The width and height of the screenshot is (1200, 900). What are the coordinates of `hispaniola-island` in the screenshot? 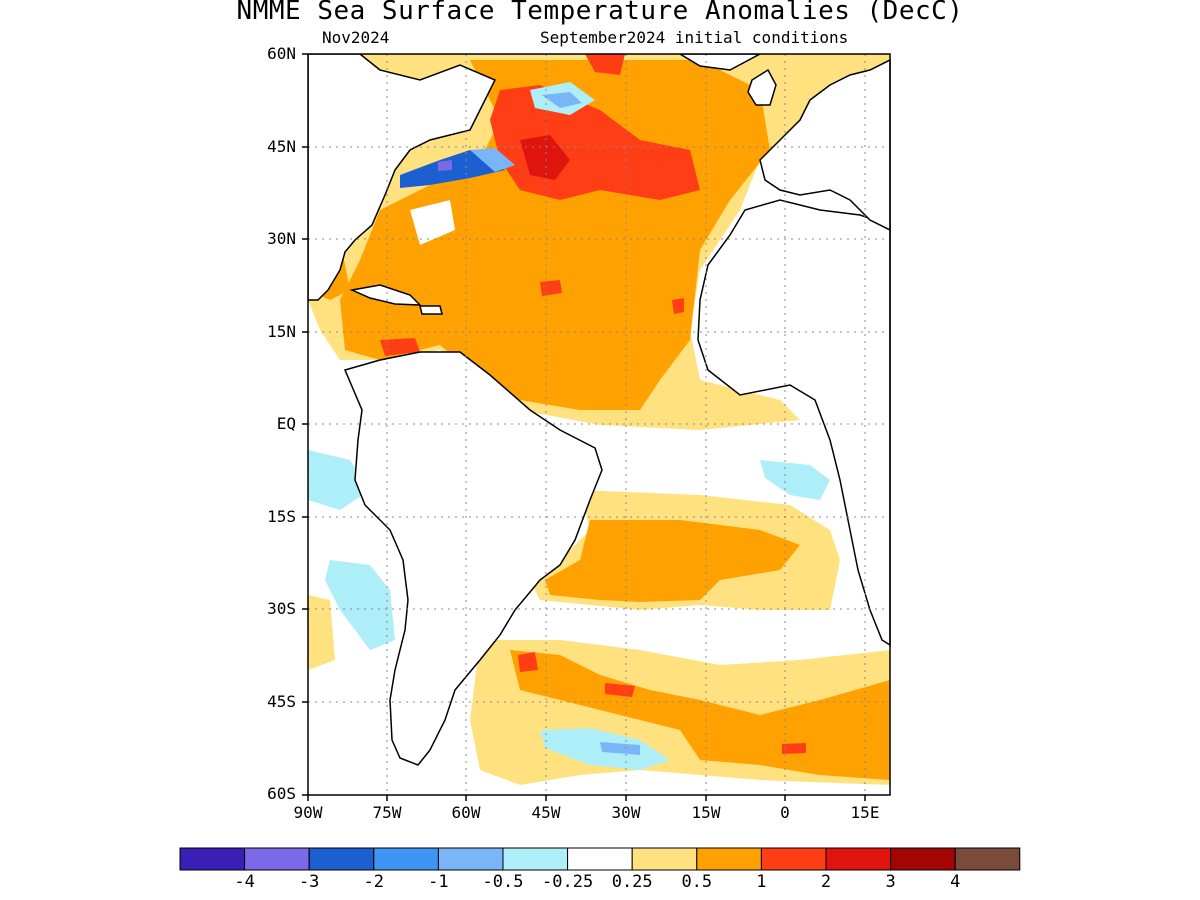 It's located at (431, 310).